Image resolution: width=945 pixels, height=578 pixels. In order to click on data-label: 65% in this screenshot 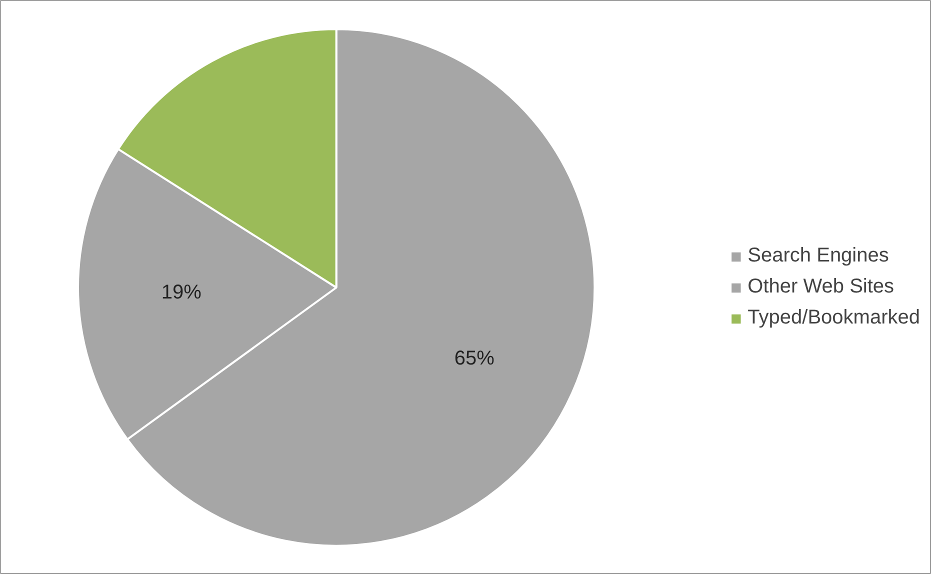, I will do `click(474, 359)`.